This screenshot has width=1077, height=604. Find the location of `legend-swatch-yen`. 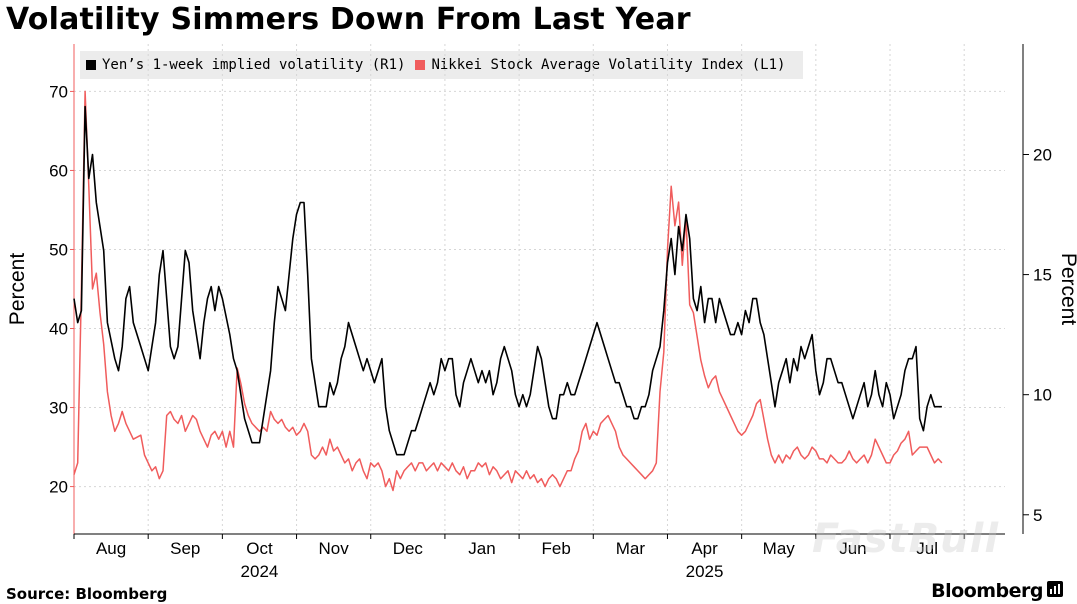

legend-swatch-yen is located at coordinates (91, 65).